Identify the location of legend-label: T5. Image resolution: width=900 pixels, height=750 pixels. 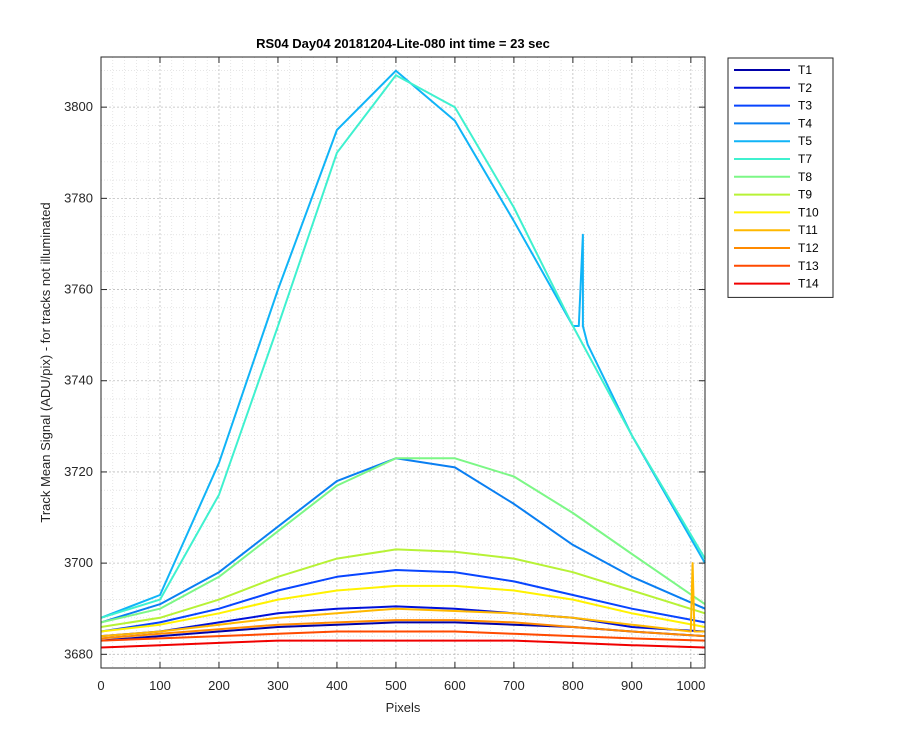
(805, 141).